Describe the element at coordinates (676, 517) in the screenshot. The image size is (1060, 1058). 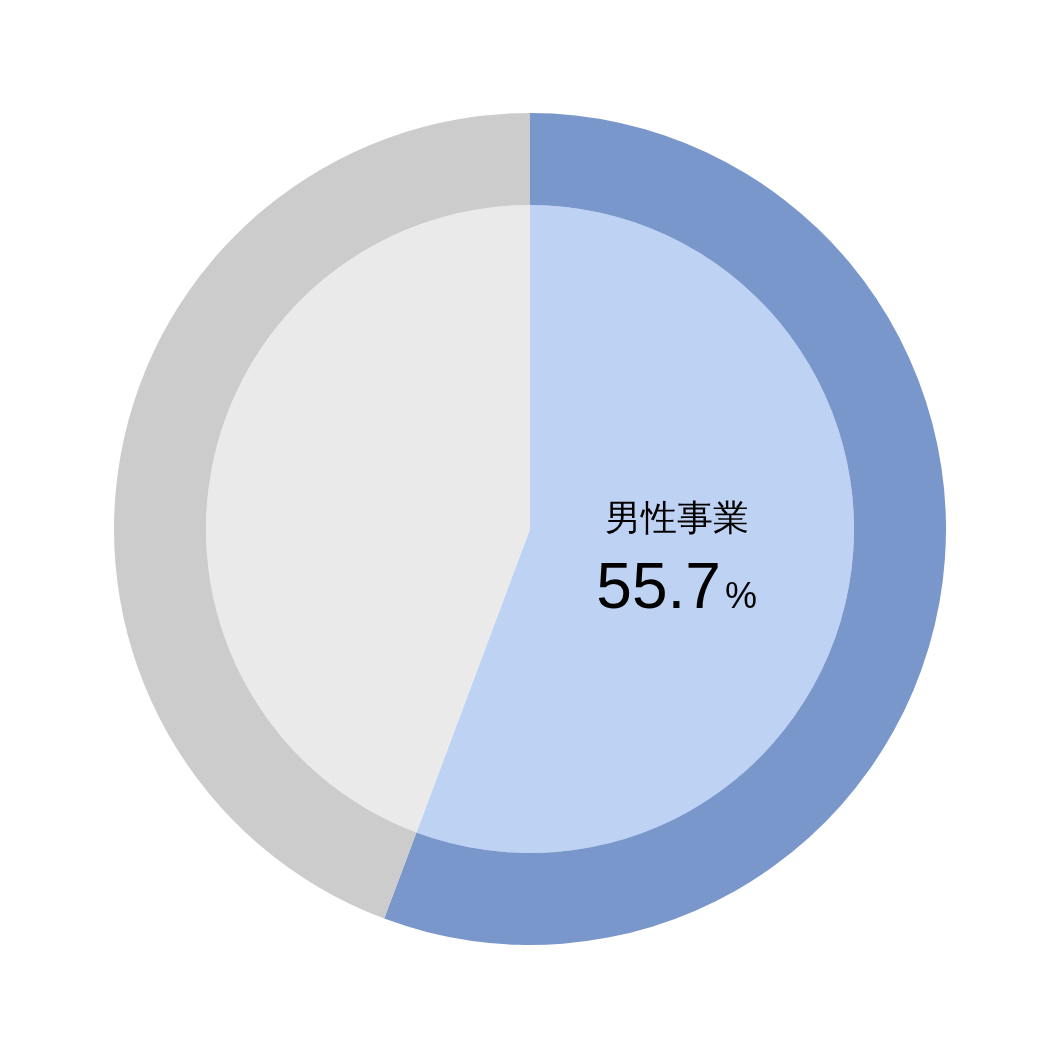
I see `slice-label: 男性事業` at that location.